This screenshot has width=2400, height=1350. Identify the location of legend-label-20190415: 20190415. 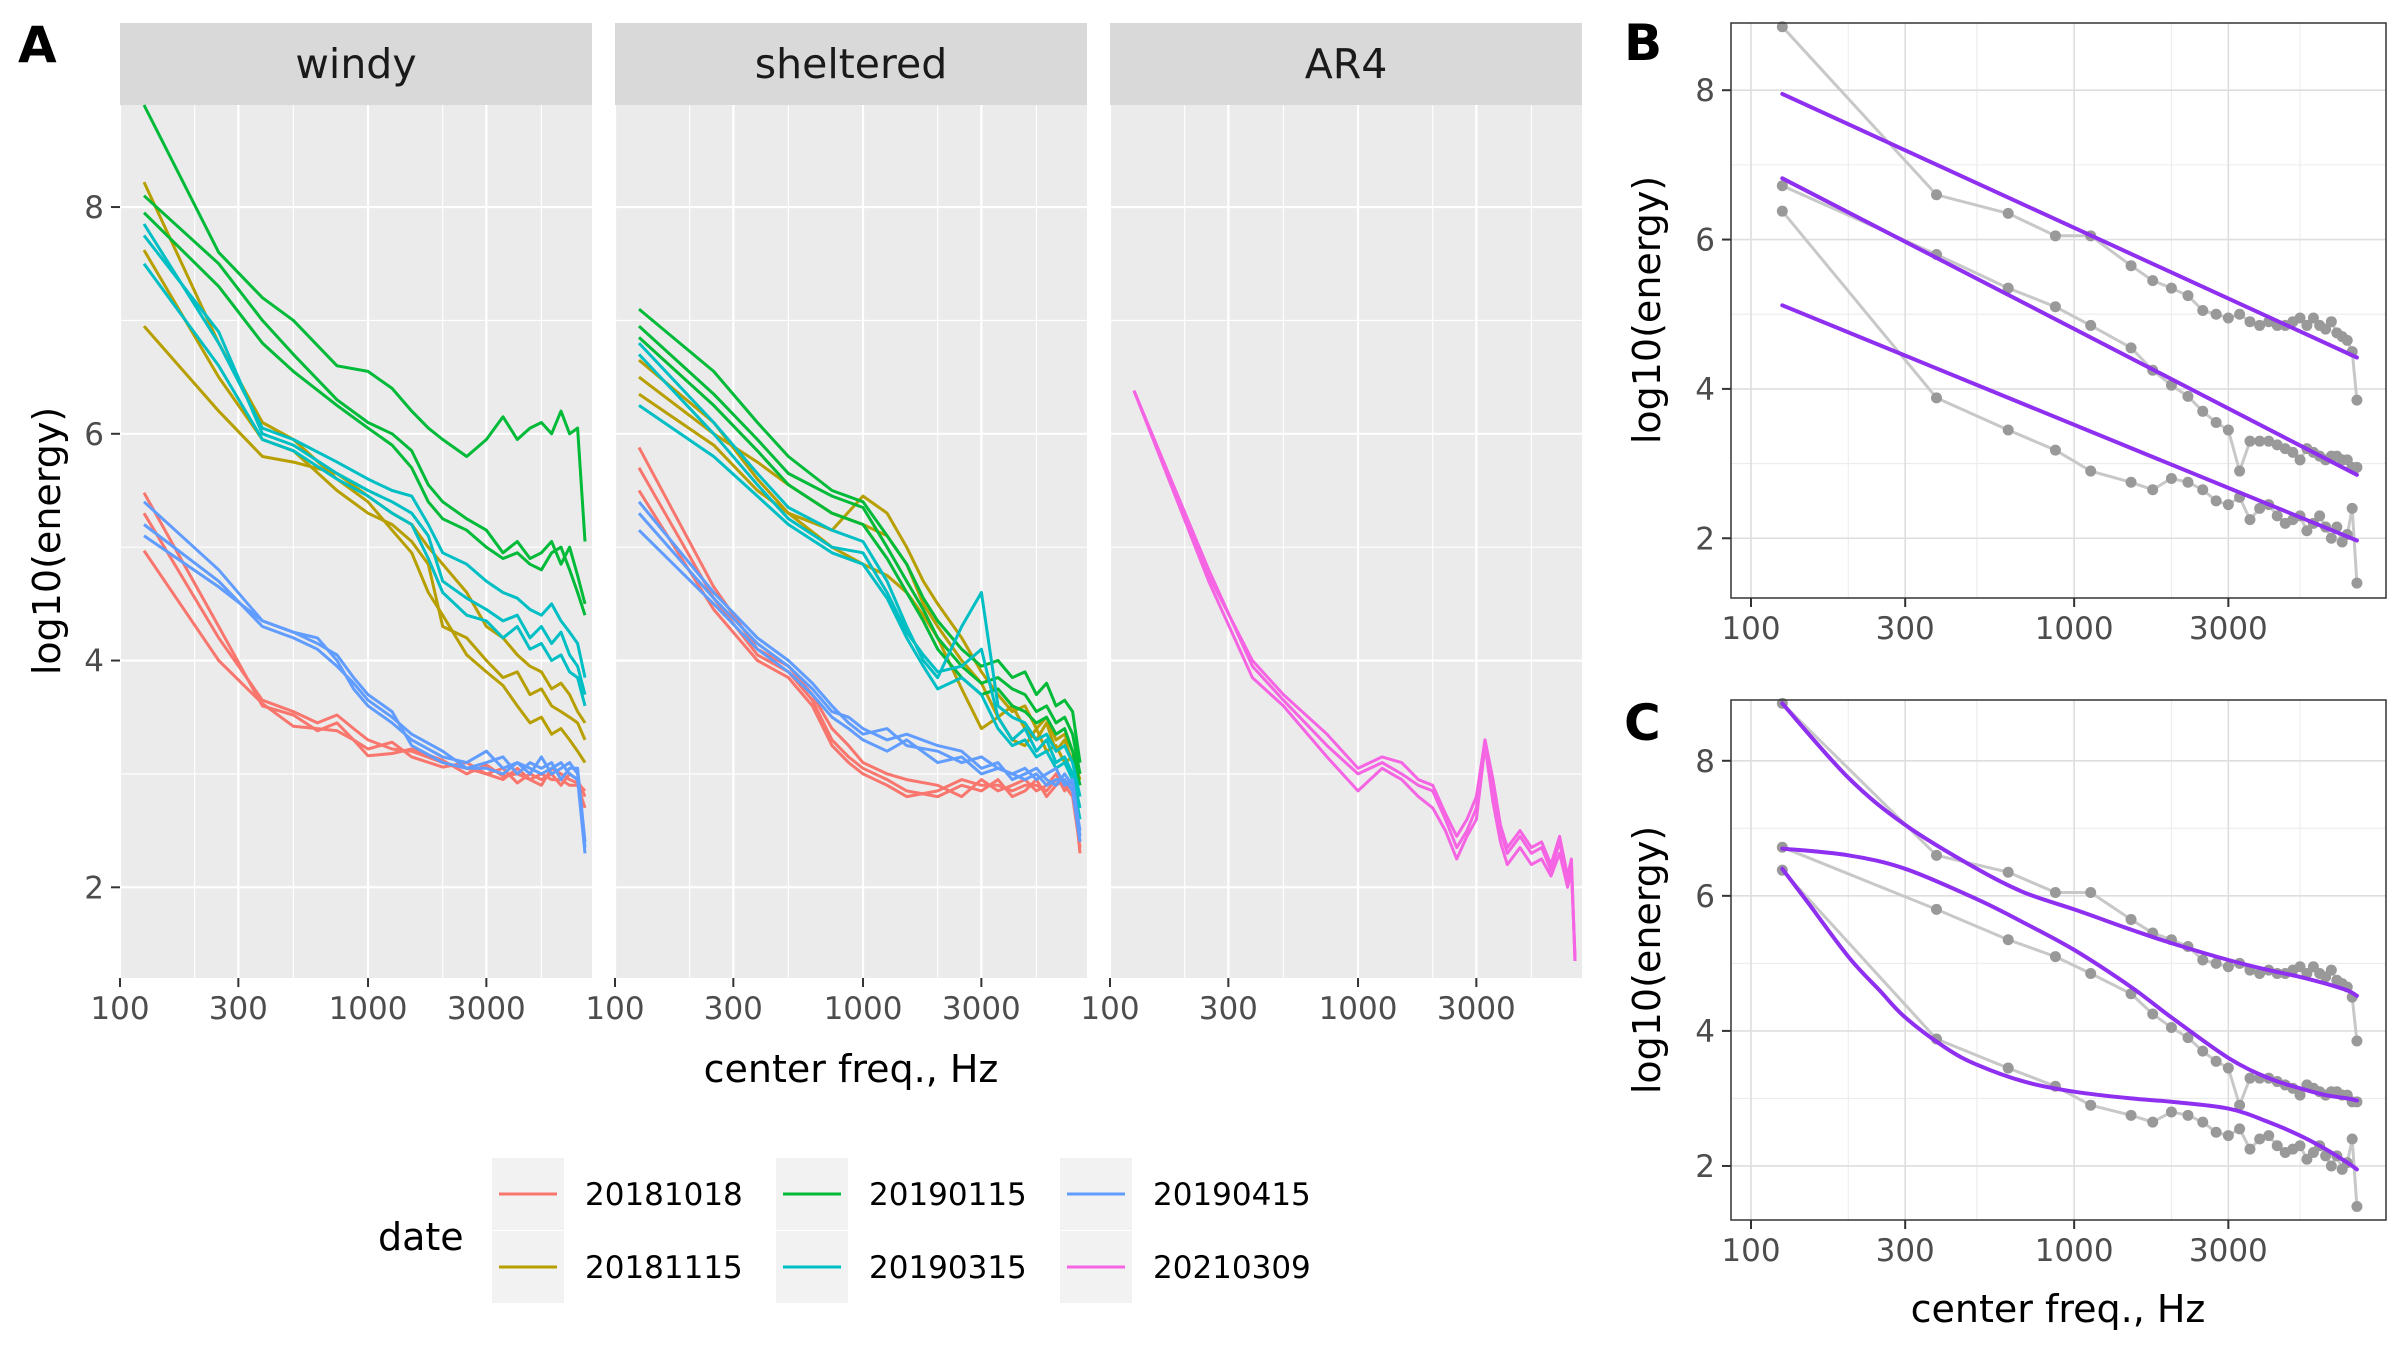
(1232, 1195).